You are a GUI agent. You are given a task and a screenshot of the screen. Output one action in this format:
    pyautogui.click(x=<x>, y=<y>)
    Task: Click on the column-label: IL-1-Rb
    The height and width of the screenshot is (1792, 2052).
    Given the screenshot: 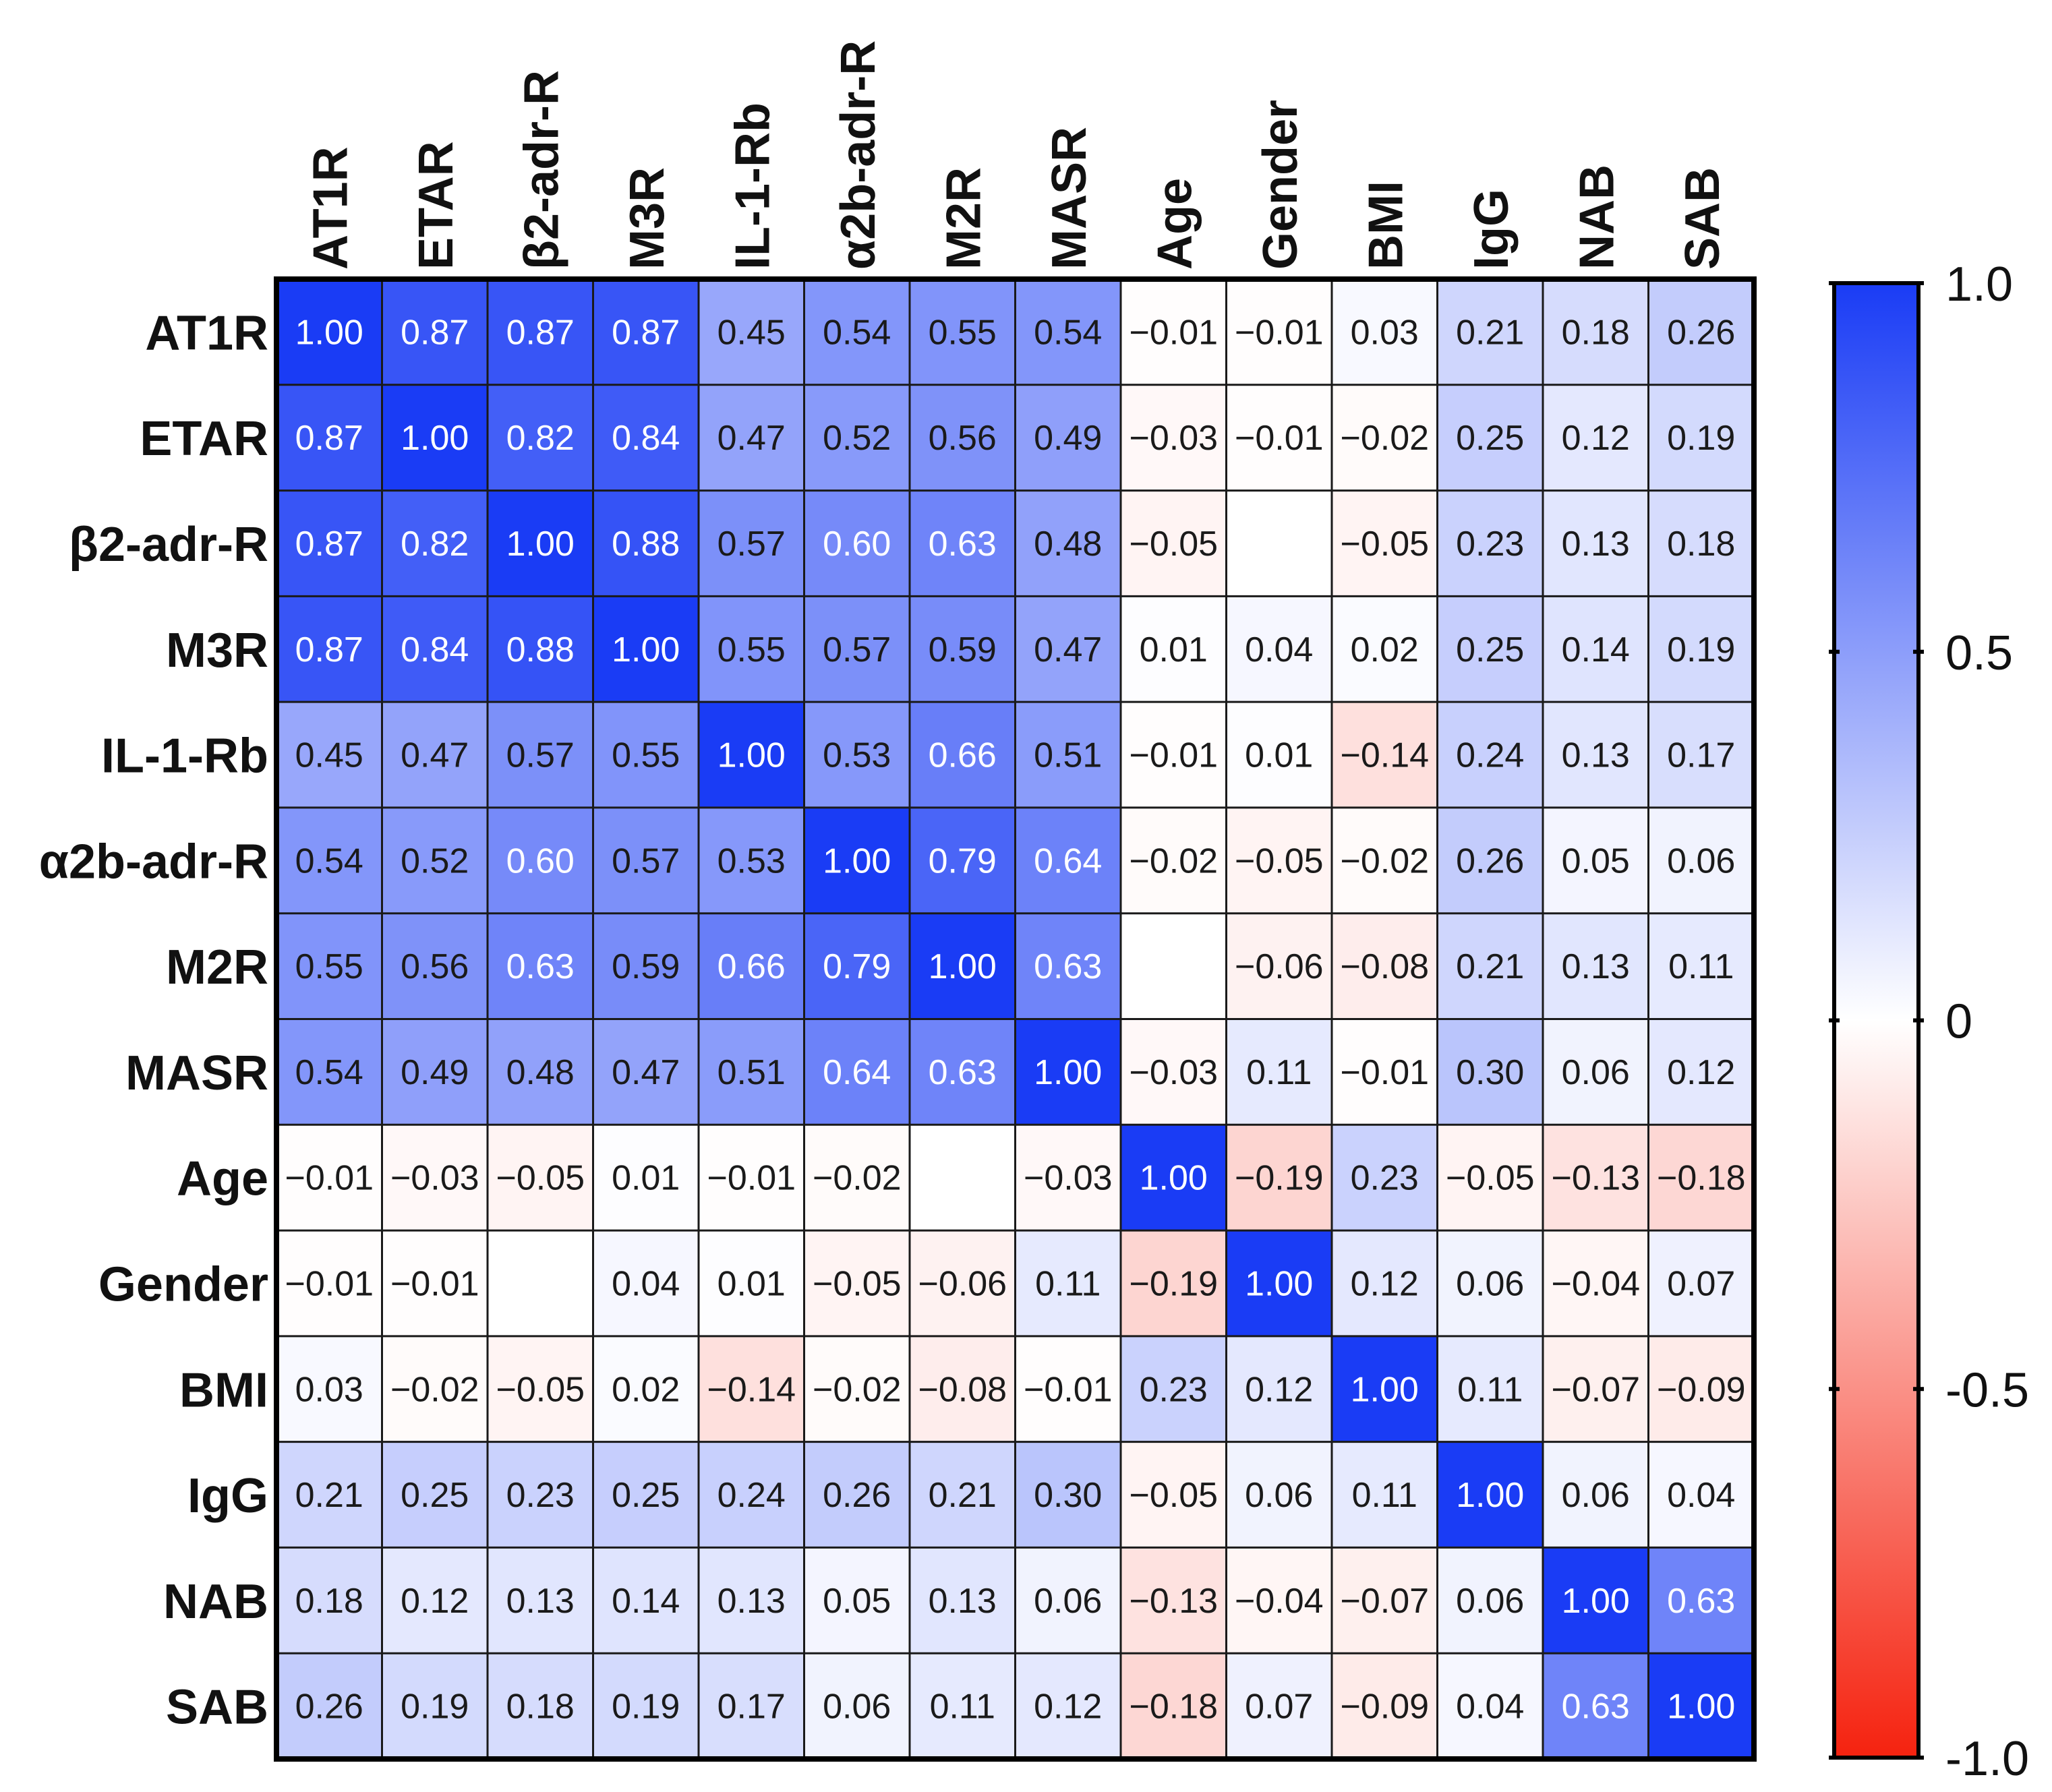 What is the action you would take?
    pyautogui.click(x=753, y=186)
    